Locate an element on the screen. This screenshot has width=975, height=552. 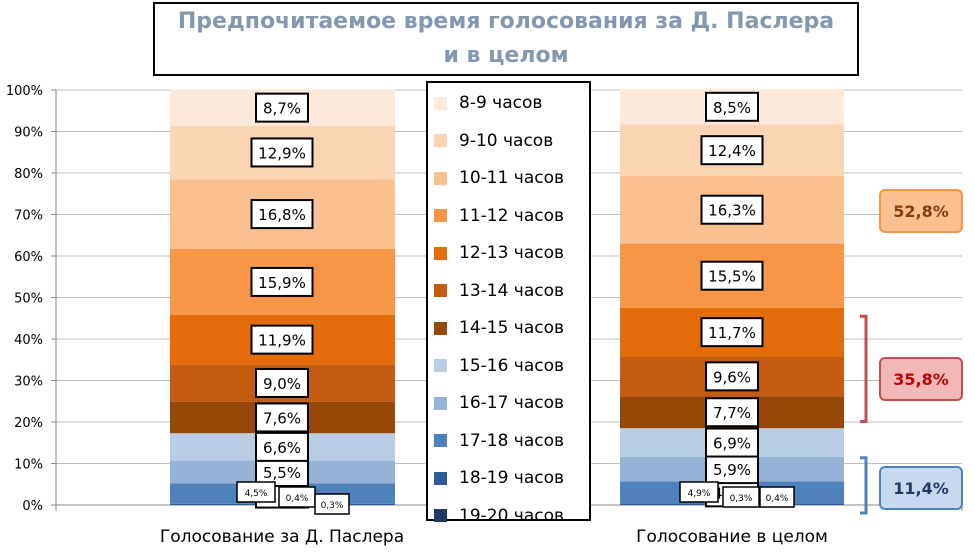
data-label: 11,9% is located at coordinates (282, 341).